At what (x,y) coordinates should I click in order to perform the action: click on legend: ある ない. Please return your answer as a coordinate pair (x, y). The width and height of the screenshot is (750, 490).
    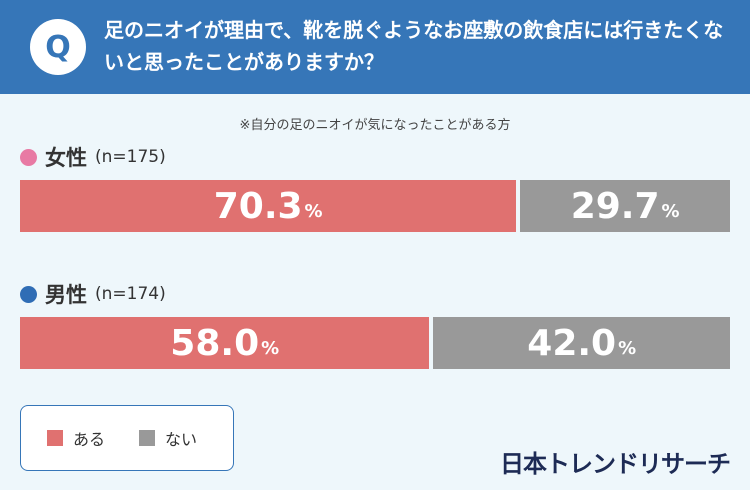
    Looking at the image, I should click on (127, 438).